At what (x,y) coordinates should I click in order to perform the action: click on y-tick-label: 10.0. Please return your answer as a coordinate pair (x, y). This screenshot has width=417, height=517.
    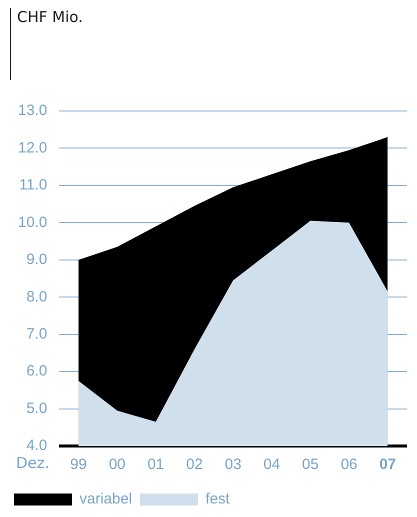
    Looking at the image, I should click on (33, 222).